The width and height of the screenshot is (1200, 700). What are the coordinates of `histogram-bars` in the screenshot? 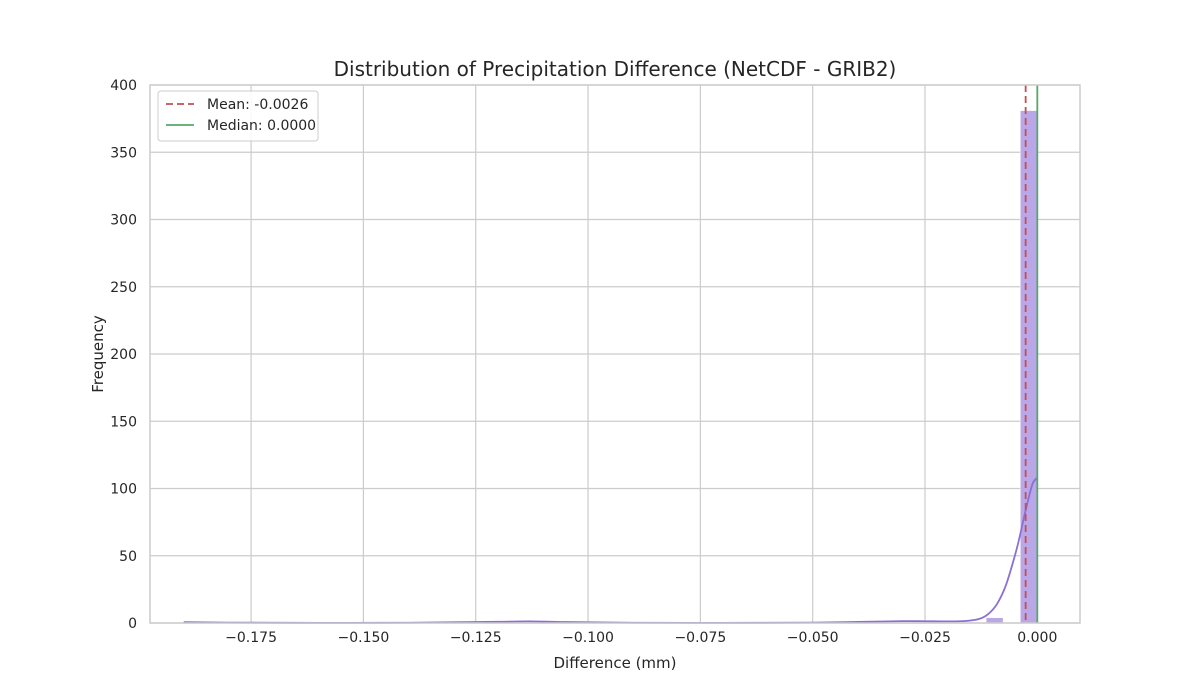 It's located at (1011, 367).